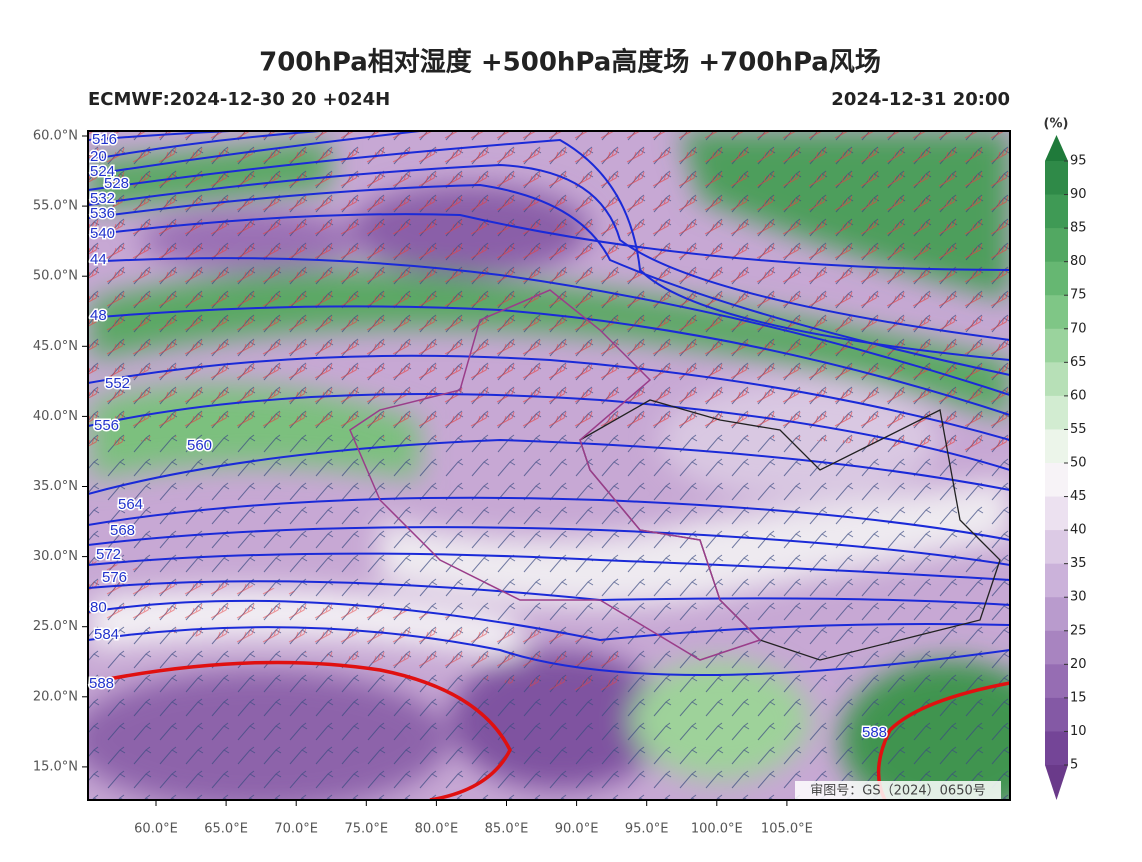 This screenshot has height=862, width=1142. I want to click on title: 700hPa相对湿度 +500hPa高度场 +700hPa风场, so click(570, 62).